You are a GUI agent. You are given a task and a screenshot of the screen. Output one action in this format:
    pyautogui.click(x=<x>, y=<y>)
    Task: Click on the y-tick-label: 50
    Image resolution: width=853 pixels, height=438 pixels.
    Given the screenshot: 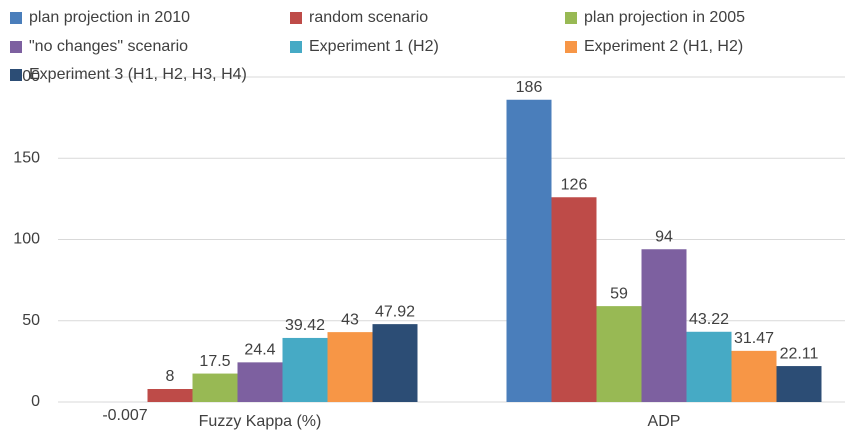 What is the action you would take?
    pyautogui.click(x=31, y=320)
    